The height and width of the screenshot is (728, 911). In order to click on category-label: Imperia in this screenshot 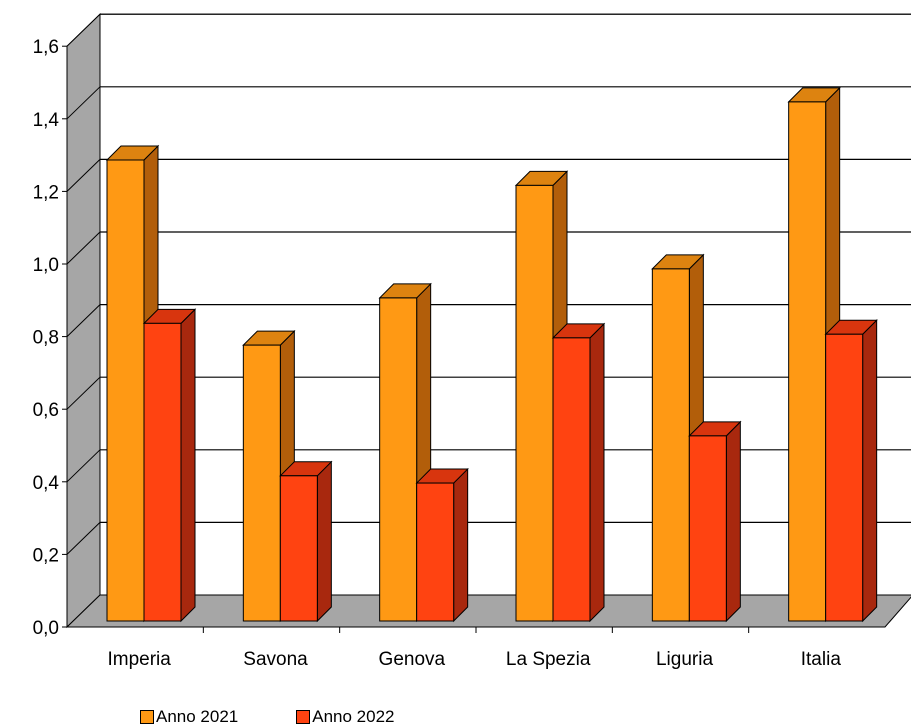, I will do `click(139, 659)`.